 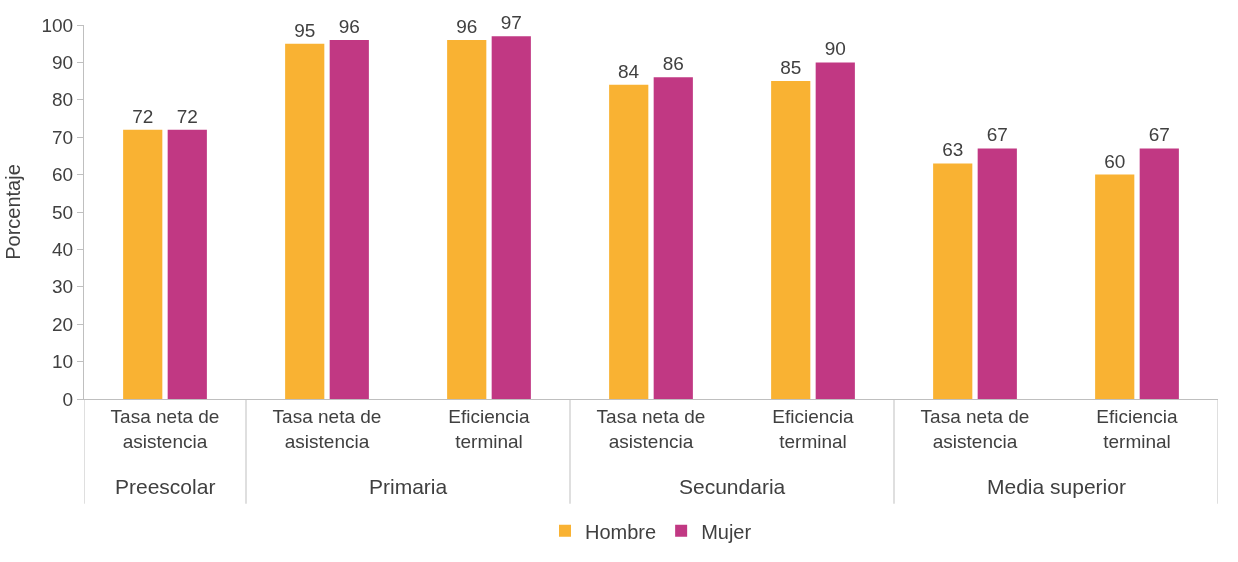 I want to click on text: Primaria, so click(x=408, y=486).